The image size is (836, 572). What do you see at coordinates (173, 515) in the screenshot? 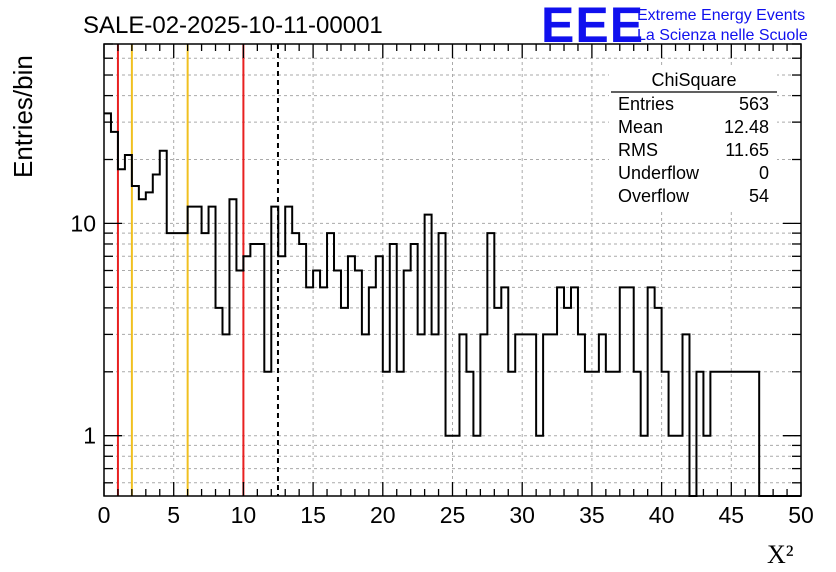
I see `x-tick-label: 5` at bounding box center [173, 515].